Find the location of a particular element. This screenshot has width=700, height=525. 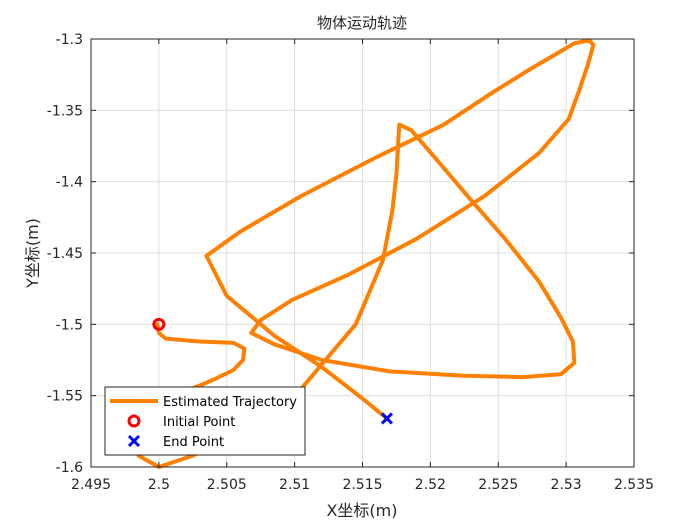

x-tick-label: 2.53 is located at coordinates (566, 485).